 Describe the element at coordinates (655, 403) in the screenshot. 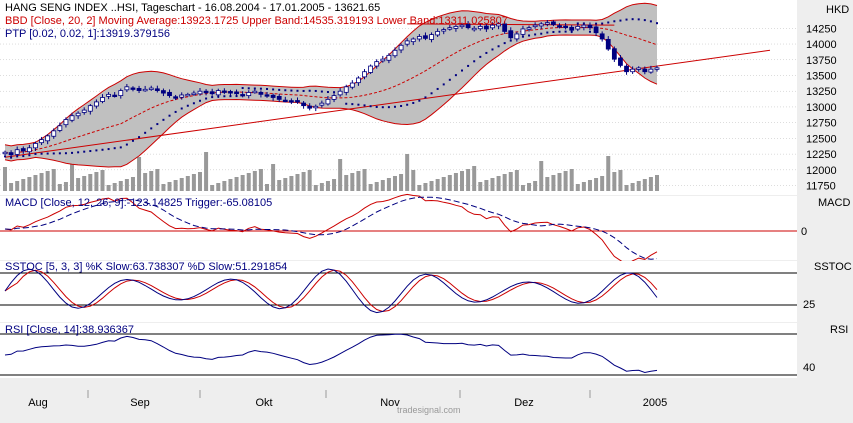

I see `month-label: 2005` at that location.